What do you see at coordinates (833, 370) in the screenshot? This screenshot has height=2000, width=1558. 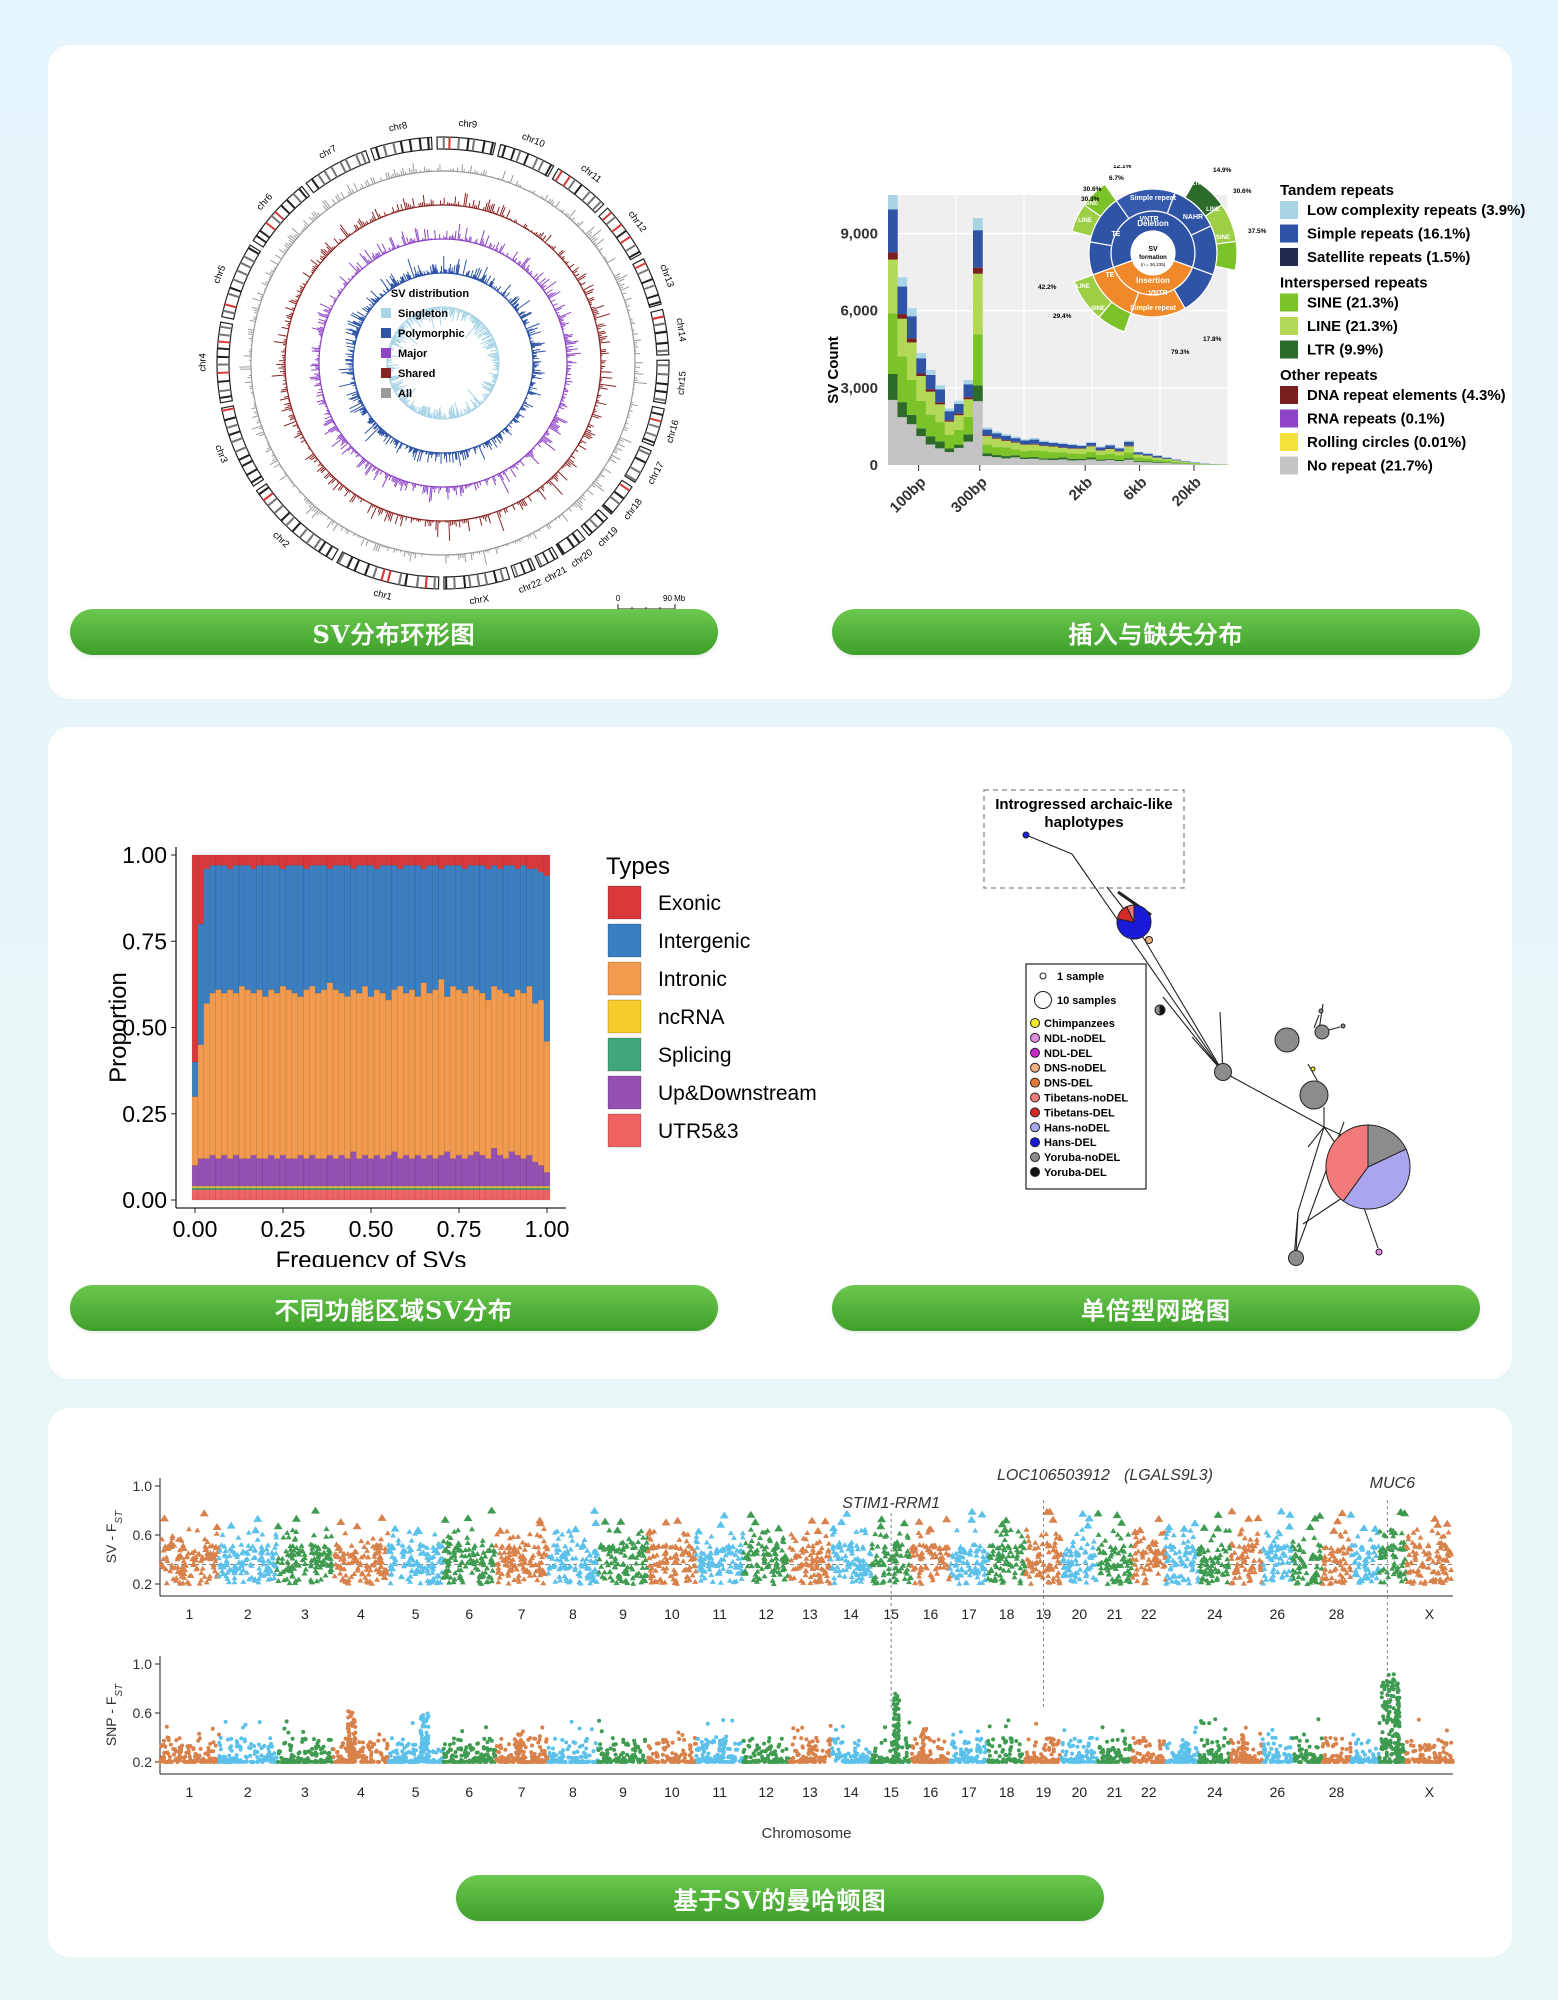 I see `y-axis-label: SV Count` at bounding box center [833, 370].